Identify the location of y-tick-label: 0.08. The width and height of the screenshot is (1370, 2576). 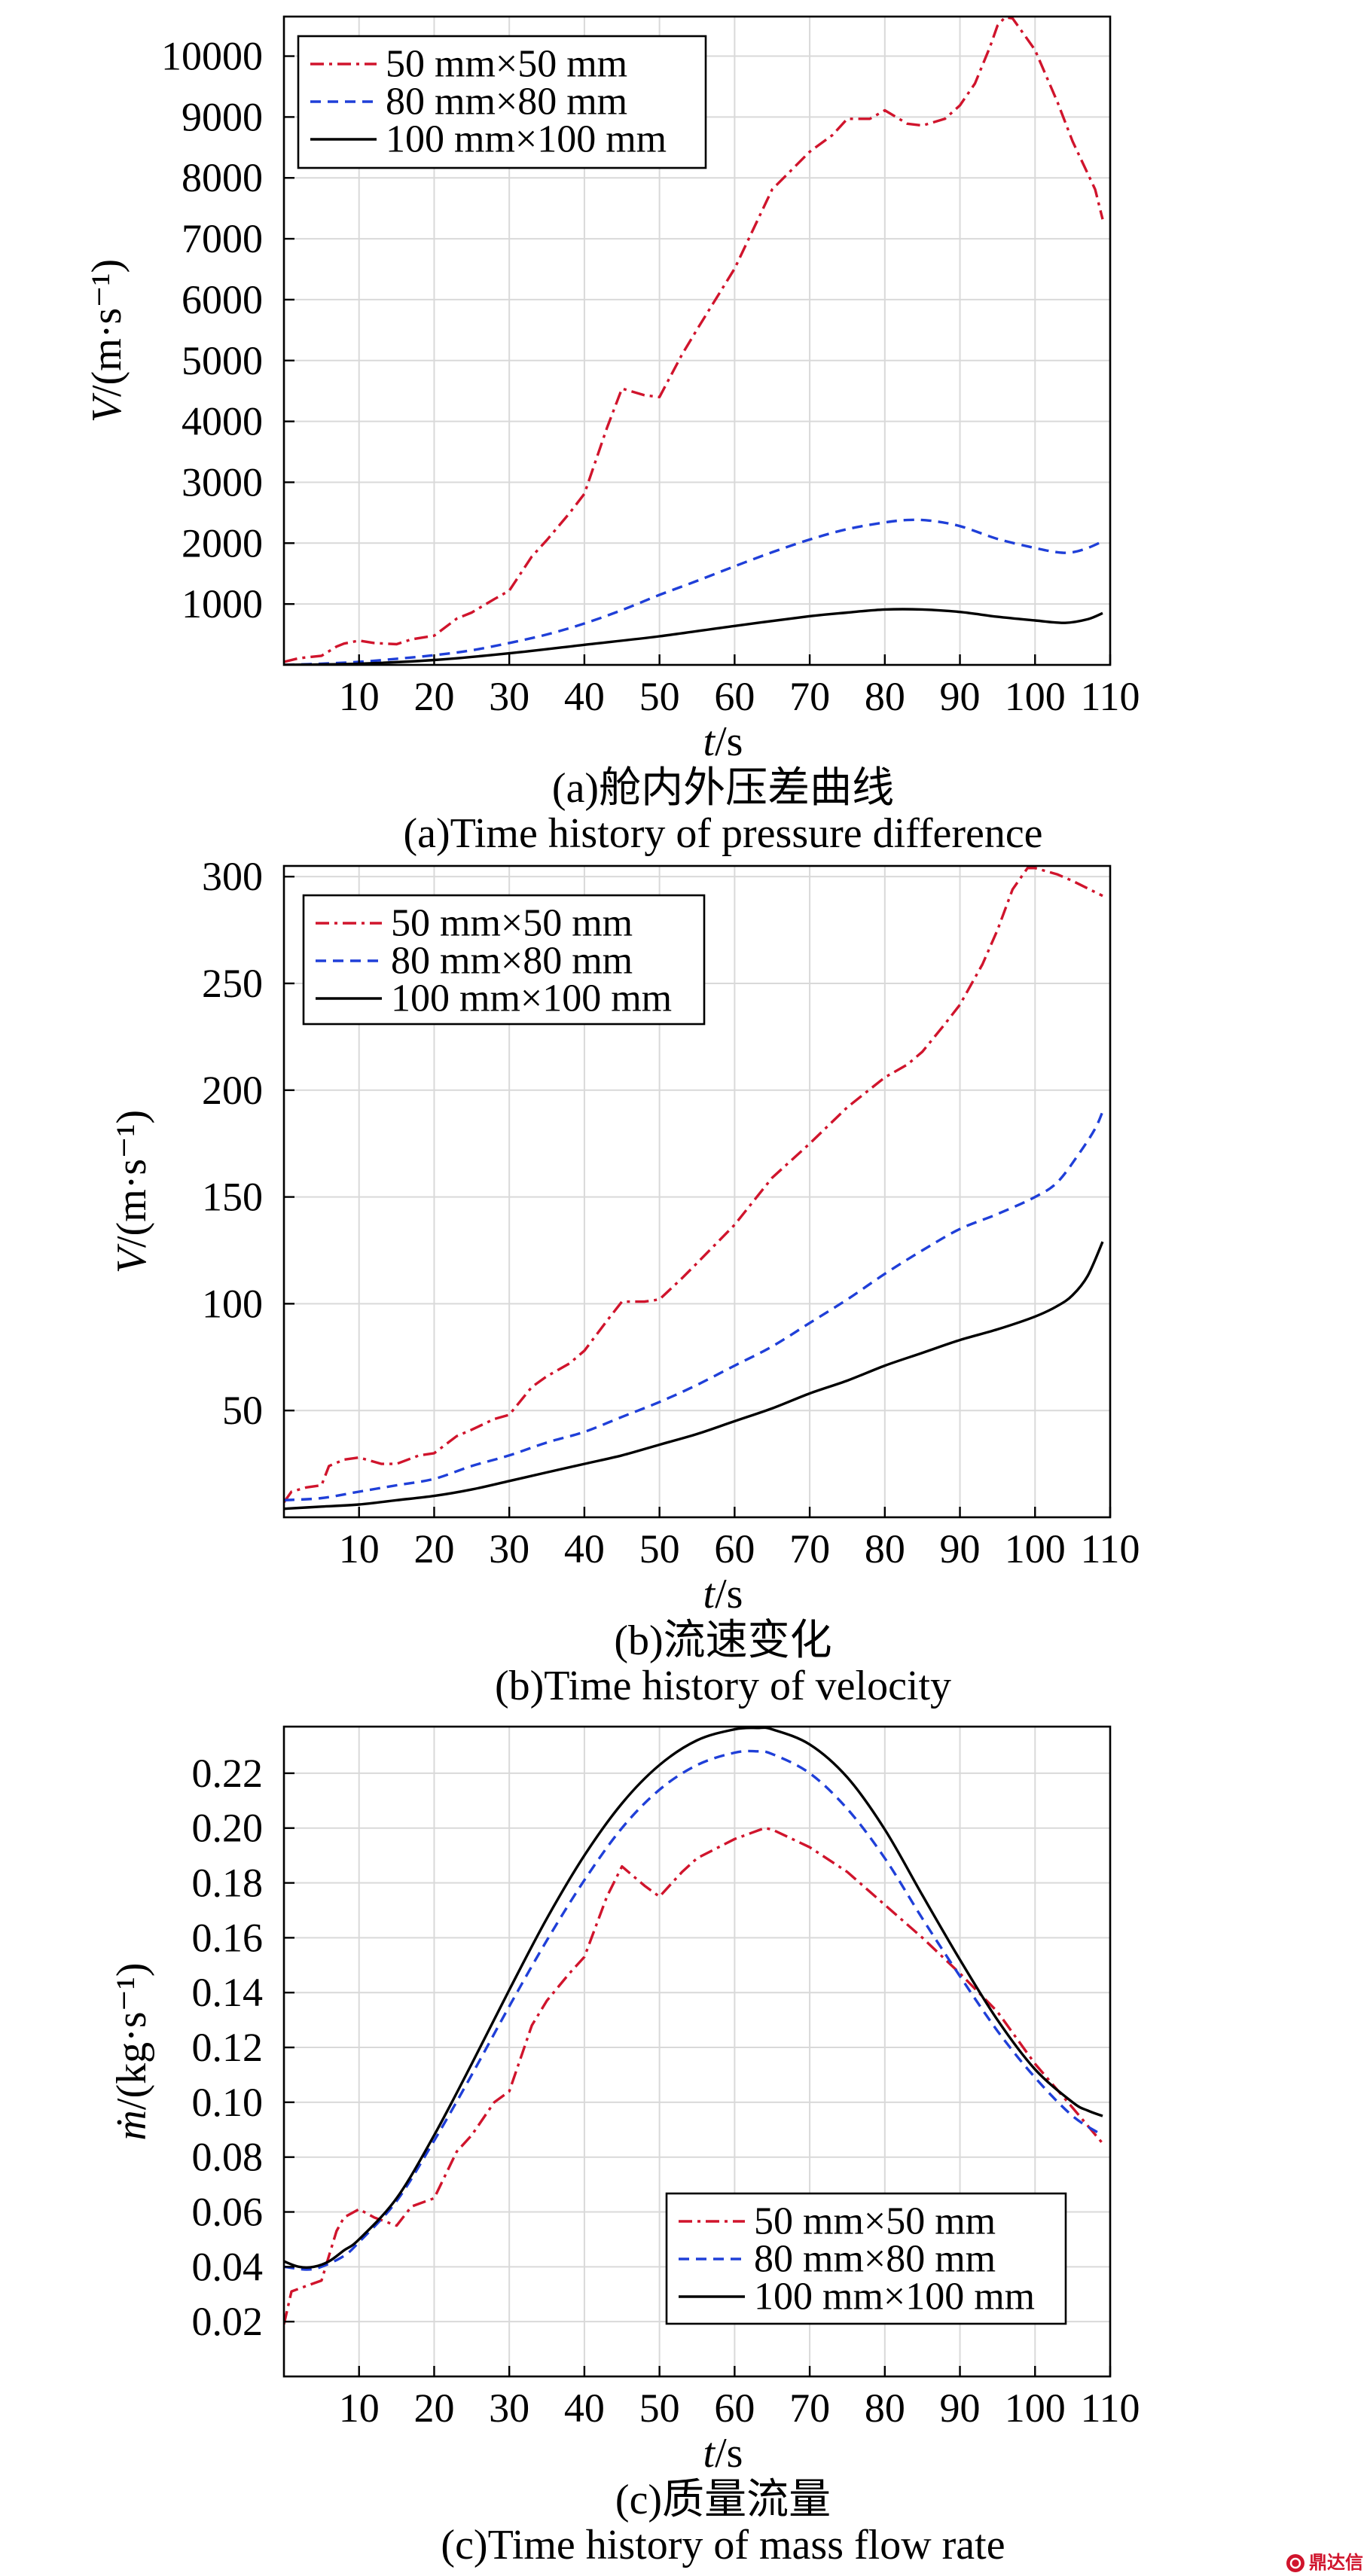
(228, 2157).